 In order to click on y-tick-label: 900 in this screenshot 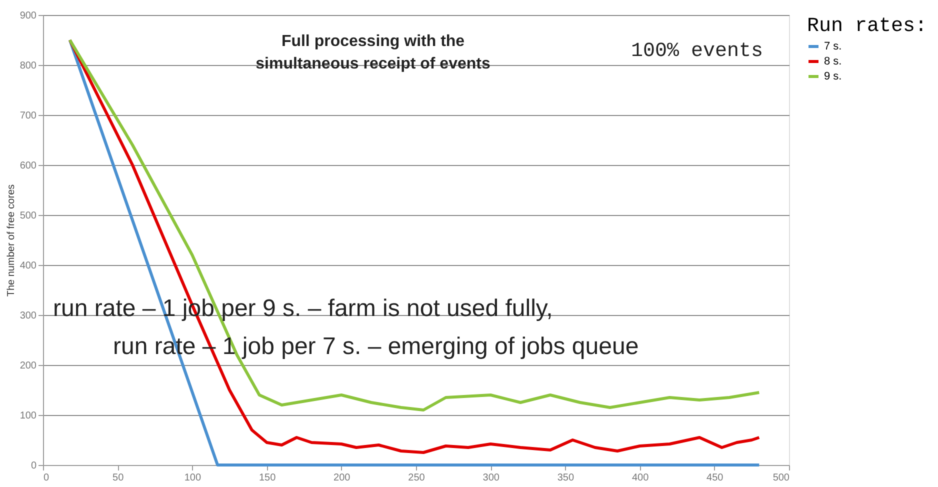, I will do `click(28, 16)`.